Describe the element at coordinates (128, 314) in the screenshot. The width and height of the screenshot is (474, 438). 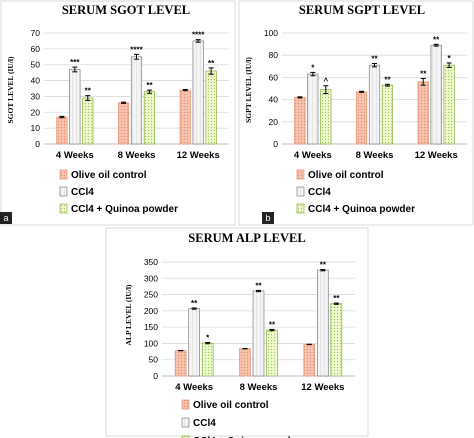
I see `y-axis-label: ALP LEVEL (IU/l)` at that location.